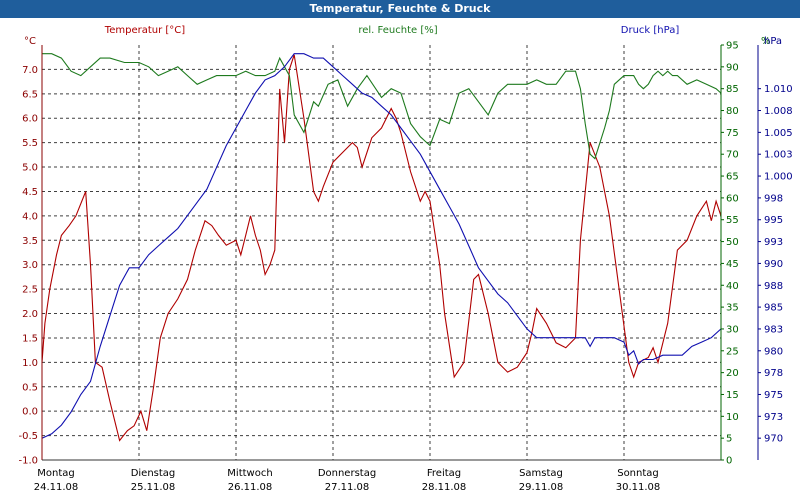 The height and width of the screenshot is (500, 800). What do you see at coordinates (30, 363) in the screenshot?
I see `tick-label-temperature: 1.0` at bounding box center [30, 363].